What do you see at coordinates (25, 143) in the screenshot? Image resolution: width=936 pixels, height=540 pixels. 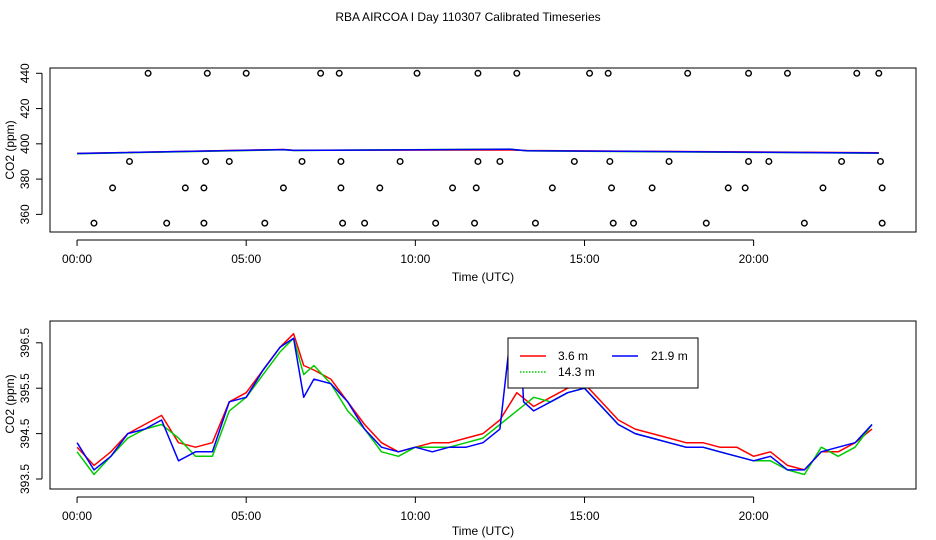 I see `top-y-tick-label: 400` at bounding box center [25, 143].